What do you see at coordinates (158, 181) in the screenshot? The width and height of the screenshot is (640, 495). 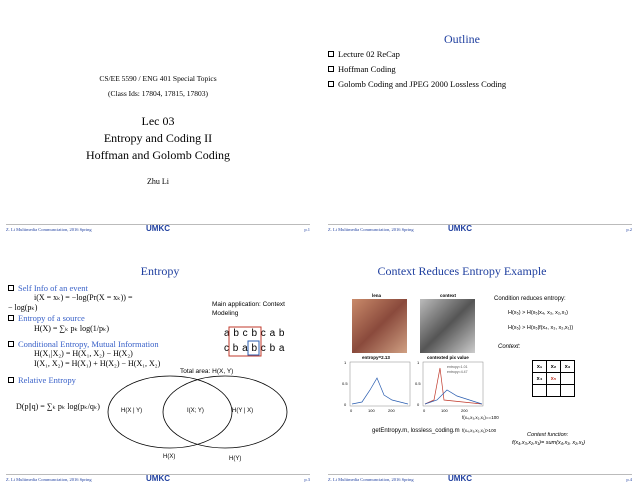 I see `author: Zhu Li` at bounding box center [158, 181].